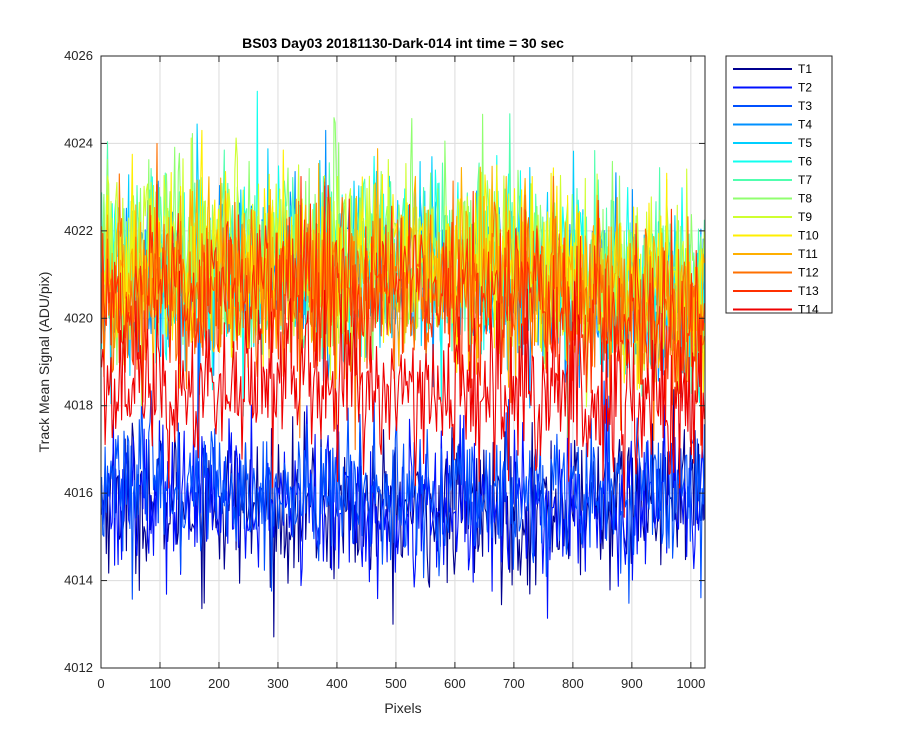 The width and height of the screenshot is (900, 750). What do you see at coordinates (632, 683) in the screenshot?
I see `x-tick-label: 900` at bounding box center [632, 683].